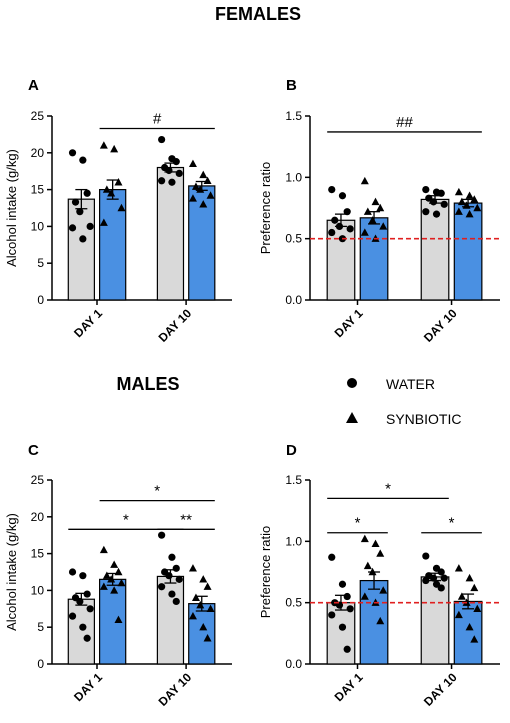 This screenshot has width=510, height=723. Describe the element at coordinates (293, 541) in the screenshot. I see `y-tick-label: 1.0` at that location.